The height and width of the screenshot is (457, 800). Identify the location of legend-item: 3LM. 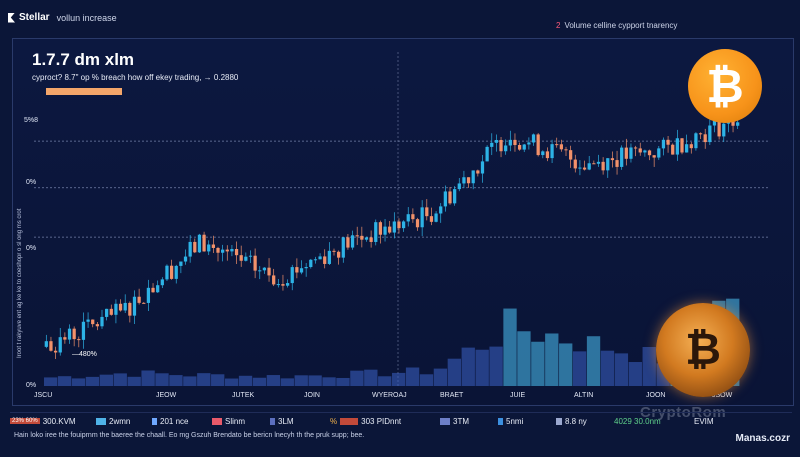
(300, 421).